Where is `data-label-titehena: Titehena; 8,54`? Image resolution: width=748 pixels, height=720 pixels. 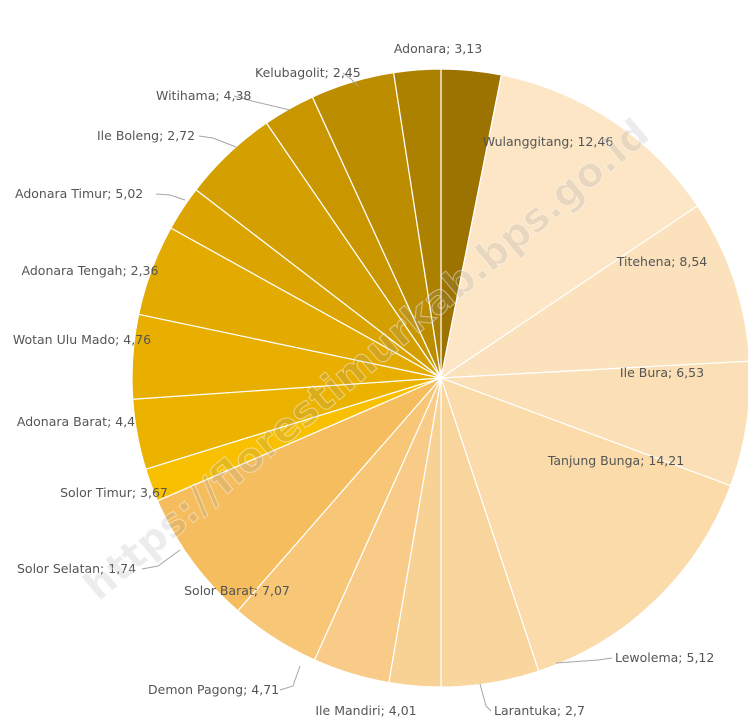
data-label-titehena: Titehena; 8,54 is located at coordinates (662, 261).